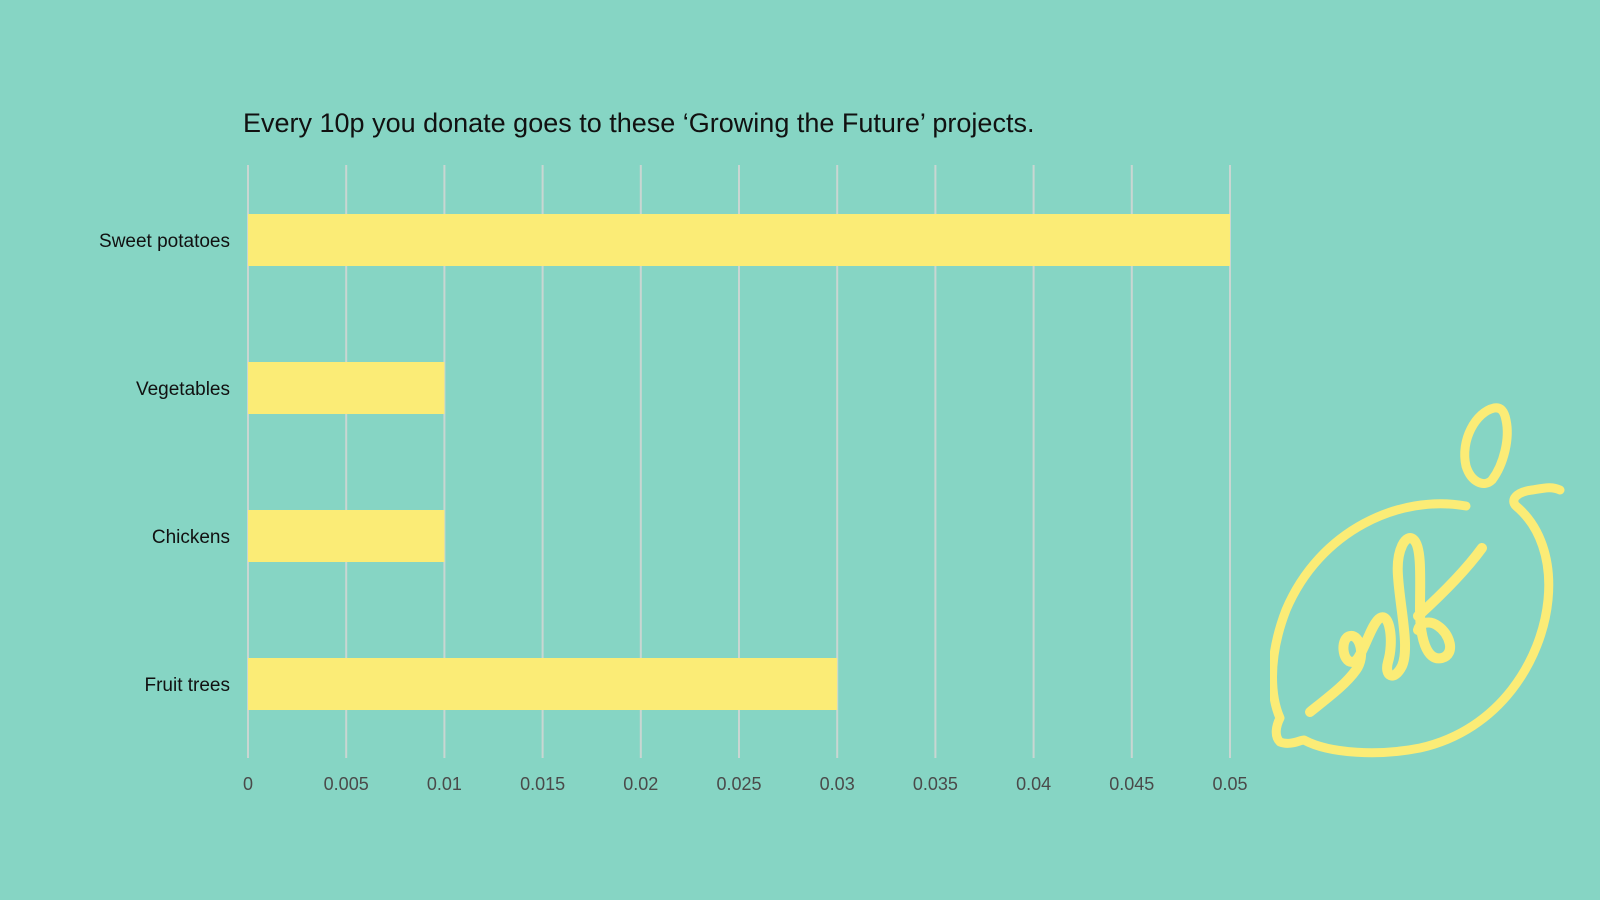 This screenshot has width=1600, height=900. Describe the element at coordinates (1131, 784) in the screenshot. I see `x-tick-label: 0.045` at that location.